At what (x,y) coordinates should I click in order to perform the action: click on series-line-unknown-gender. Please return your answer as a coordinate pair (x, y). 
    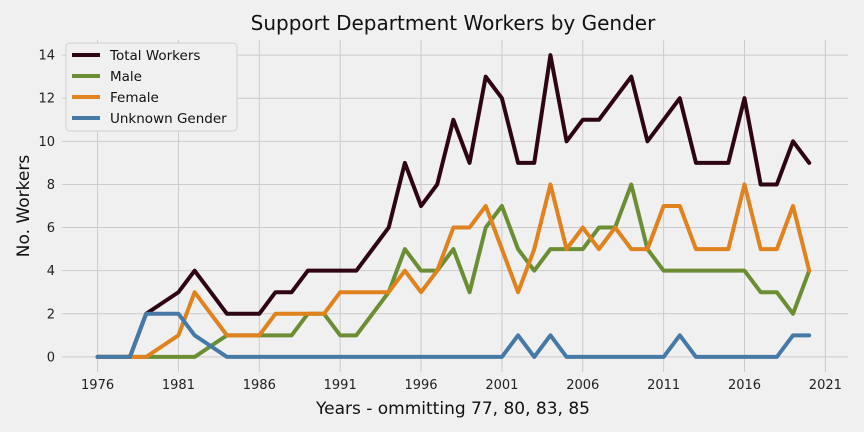
    Looking at the image, I should click on (453, 335).